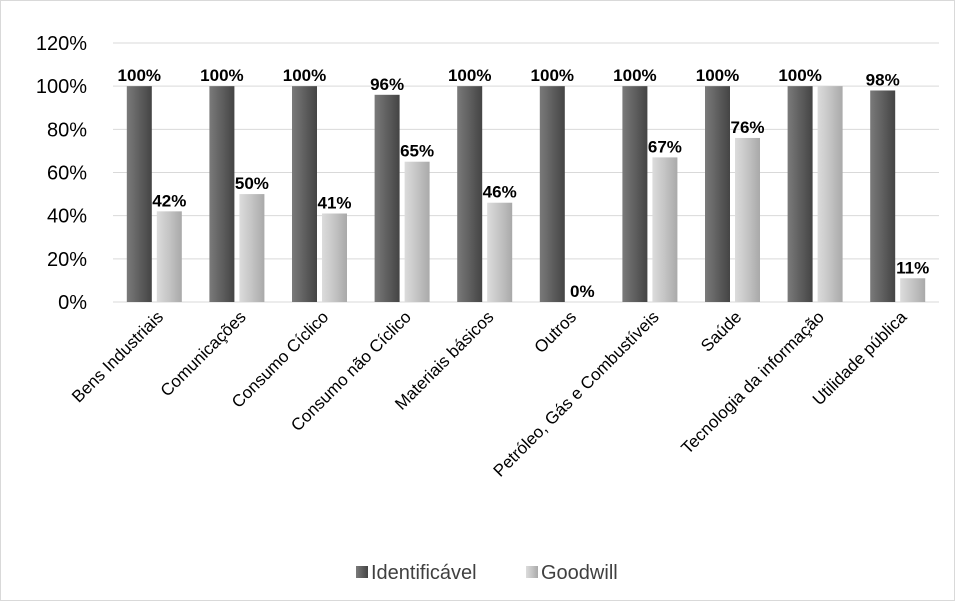 Image resolution: width=955 pixels, height=601 pixels. What do you see at coordinates (72, 303) in the screenshot?
I see `y-tick-label: 0%` at bounding box center [72, 303].